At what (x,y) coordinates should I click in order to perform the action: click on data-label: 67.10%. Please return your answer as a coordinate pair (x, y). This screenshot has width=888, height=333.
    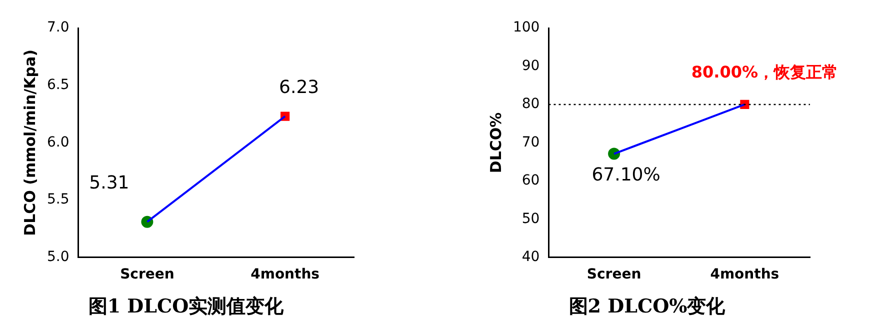
    Looking at the image, I should click on (626, 175).